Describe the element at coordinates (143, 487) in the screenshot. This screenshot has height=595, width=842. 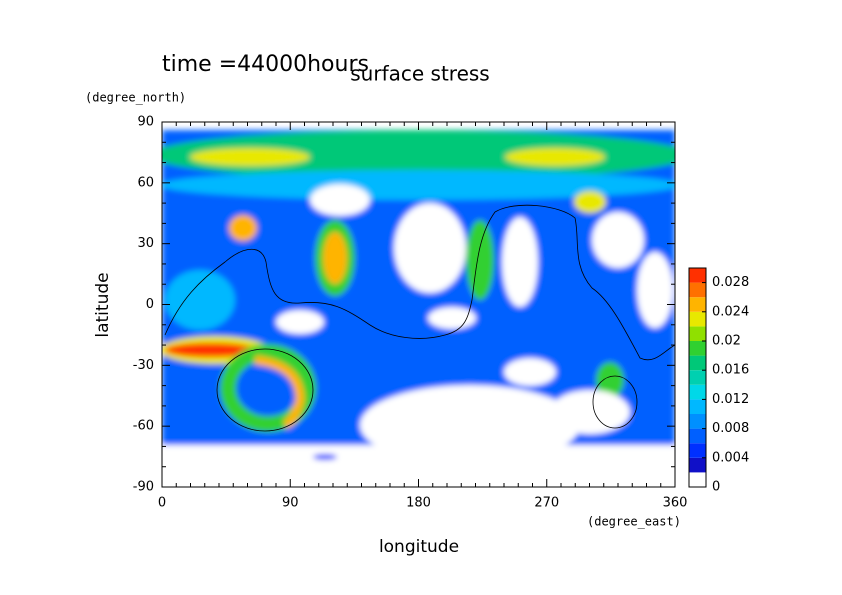
I see `y-tick-label: -90` at that location.